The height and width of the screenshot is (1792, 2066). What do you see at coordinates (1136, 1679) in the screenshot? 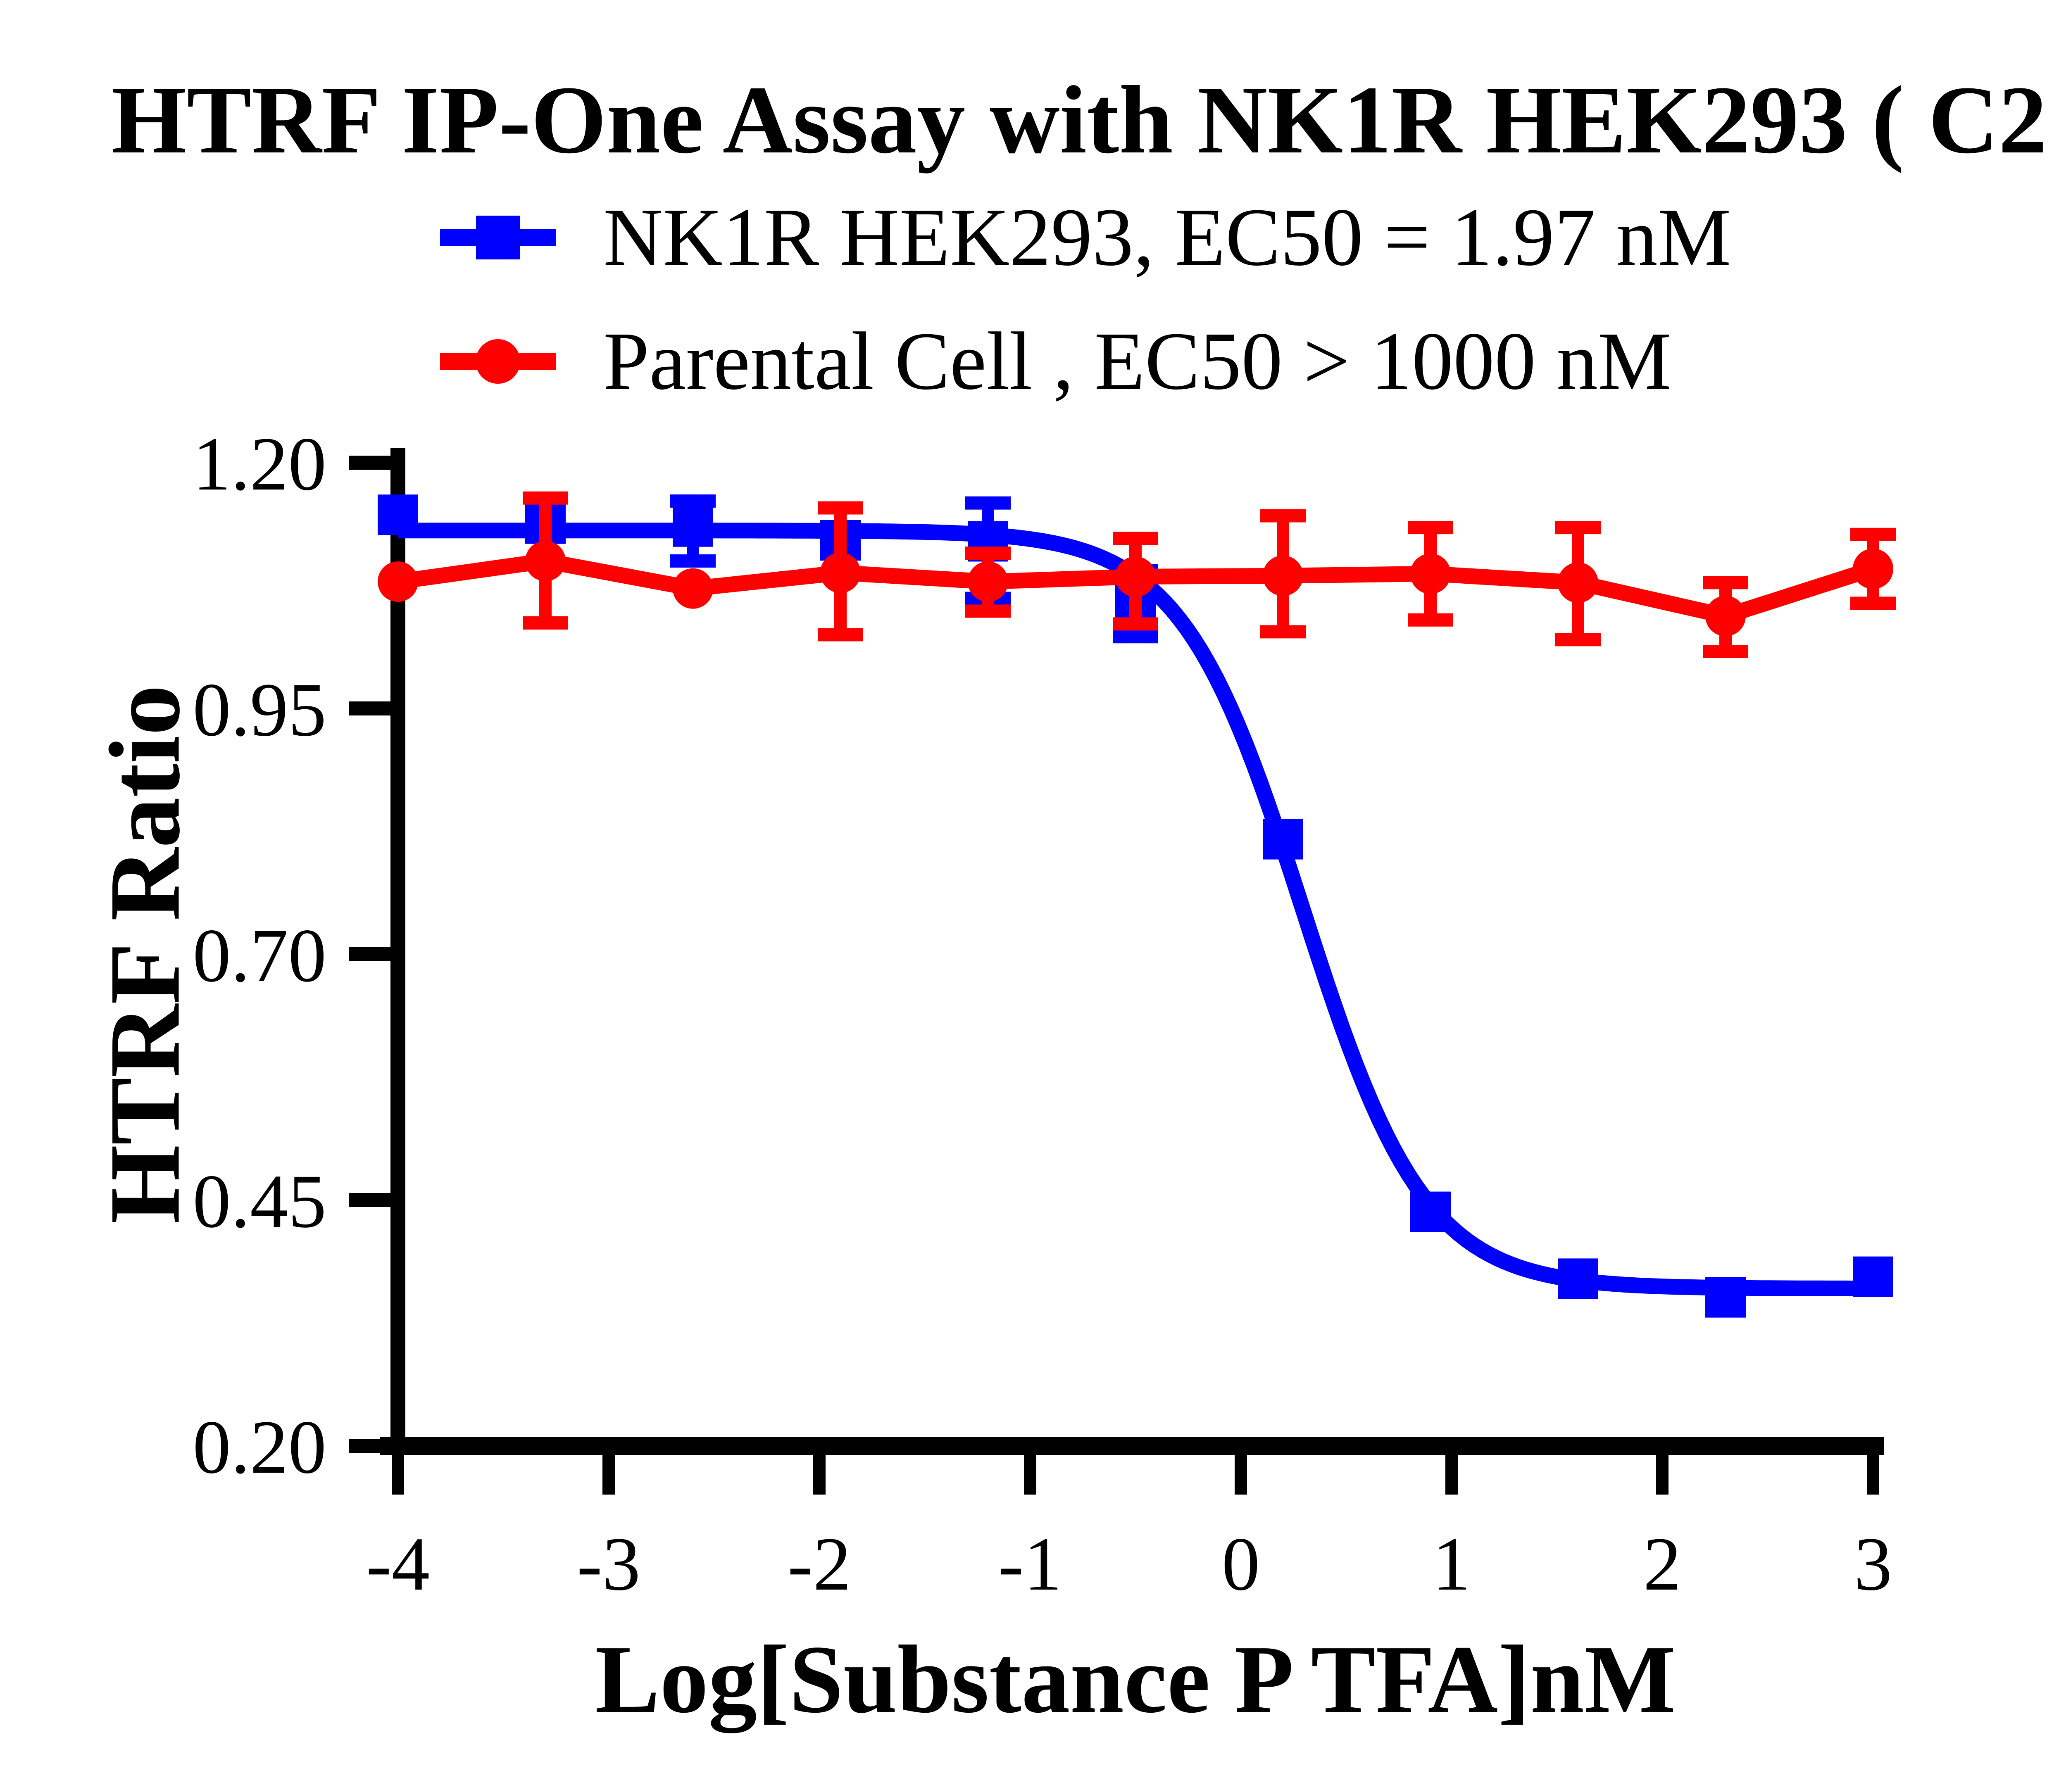
I see `x-axis-title: Log[Substance P TFA]nM` at bounding box center [1136, 1679].